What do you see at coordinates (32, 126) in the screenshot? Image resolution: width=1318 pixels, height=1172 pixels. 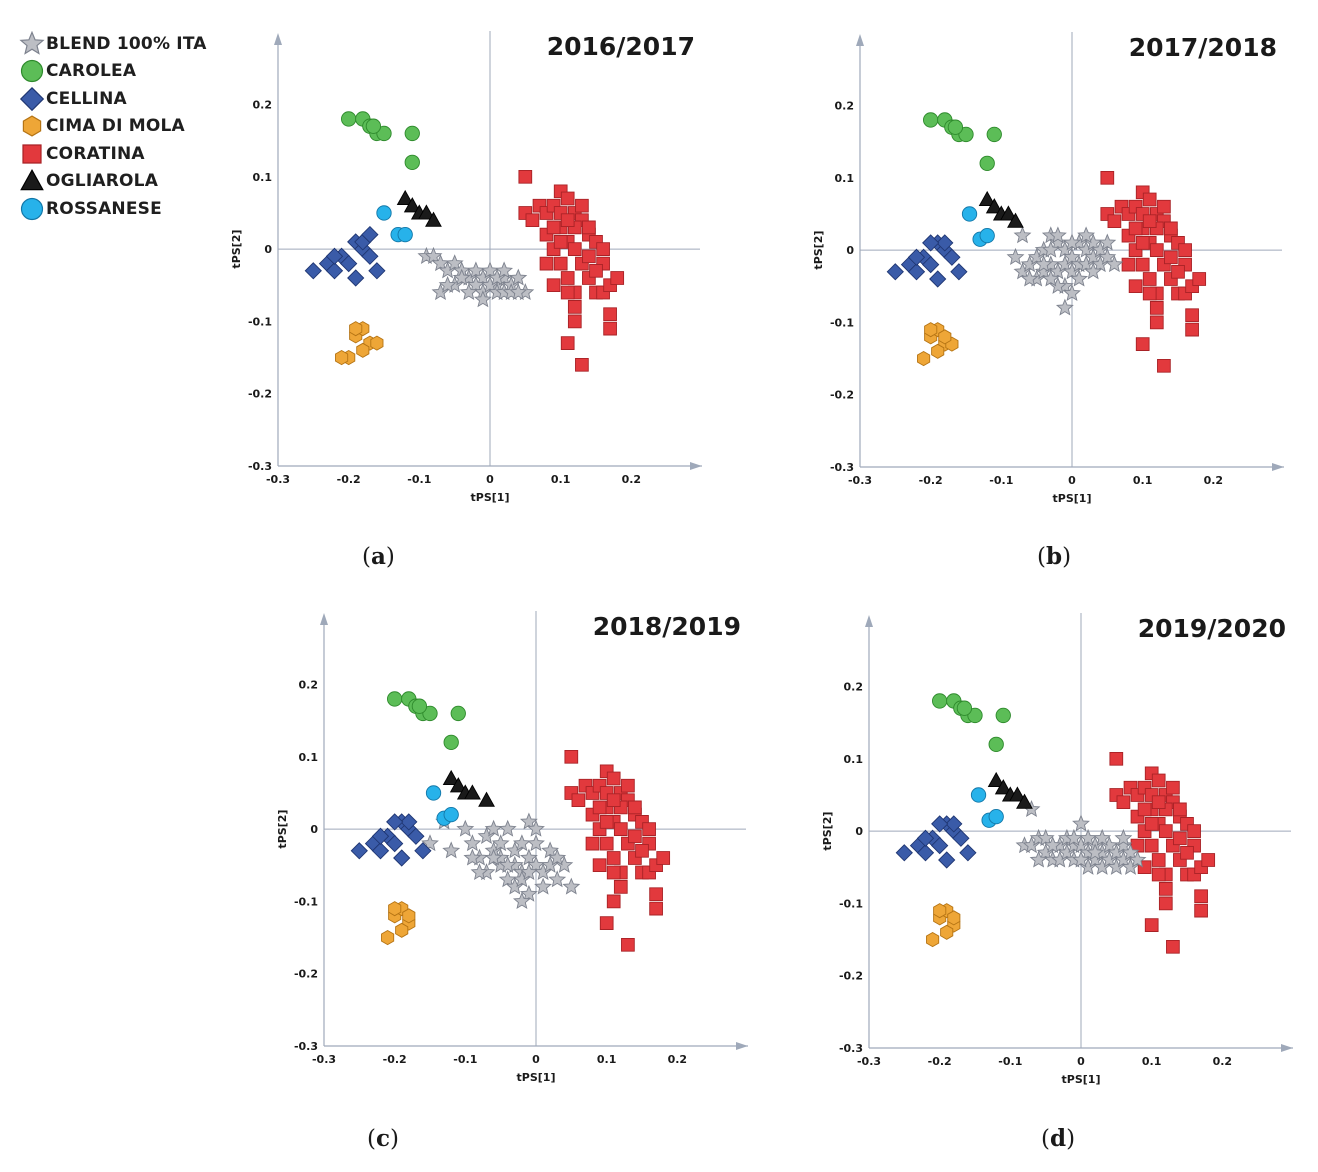 I see `legend-hexagon-icon` at bounding box center [32, 126].